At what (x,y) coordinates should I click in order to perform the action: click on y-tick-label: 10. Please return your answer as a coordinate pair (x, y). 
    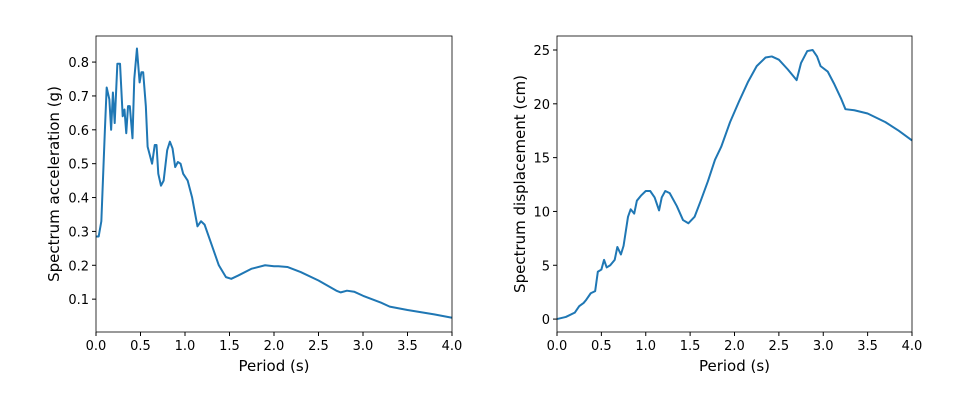
    Looking at the image, I should click on (541, 212).